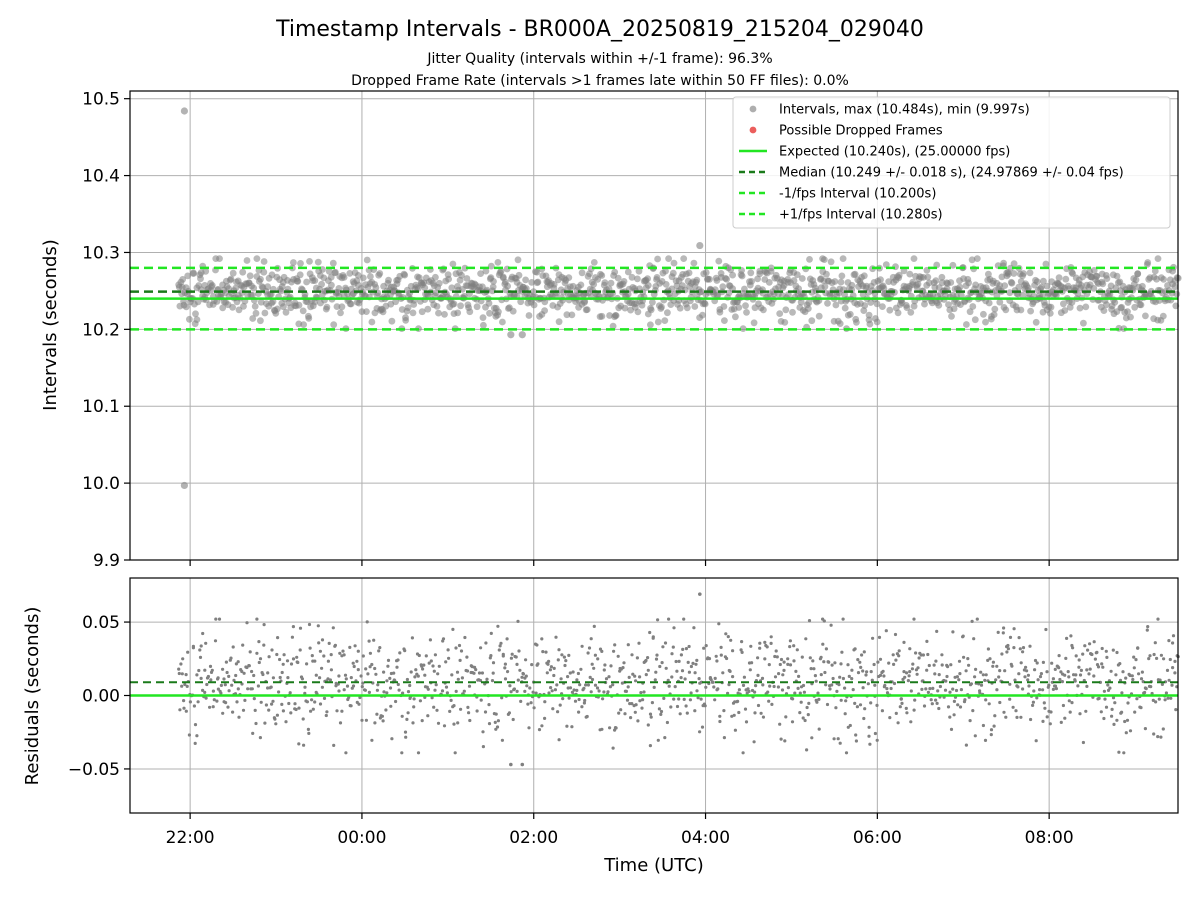 The height and width of the screenshot is (900, 1200). What do you see at coordinates (50, 325) in the screenshot?
I see `intervals-y-axis-label: Intervals (seconds)` at bounding box center [50, 325].